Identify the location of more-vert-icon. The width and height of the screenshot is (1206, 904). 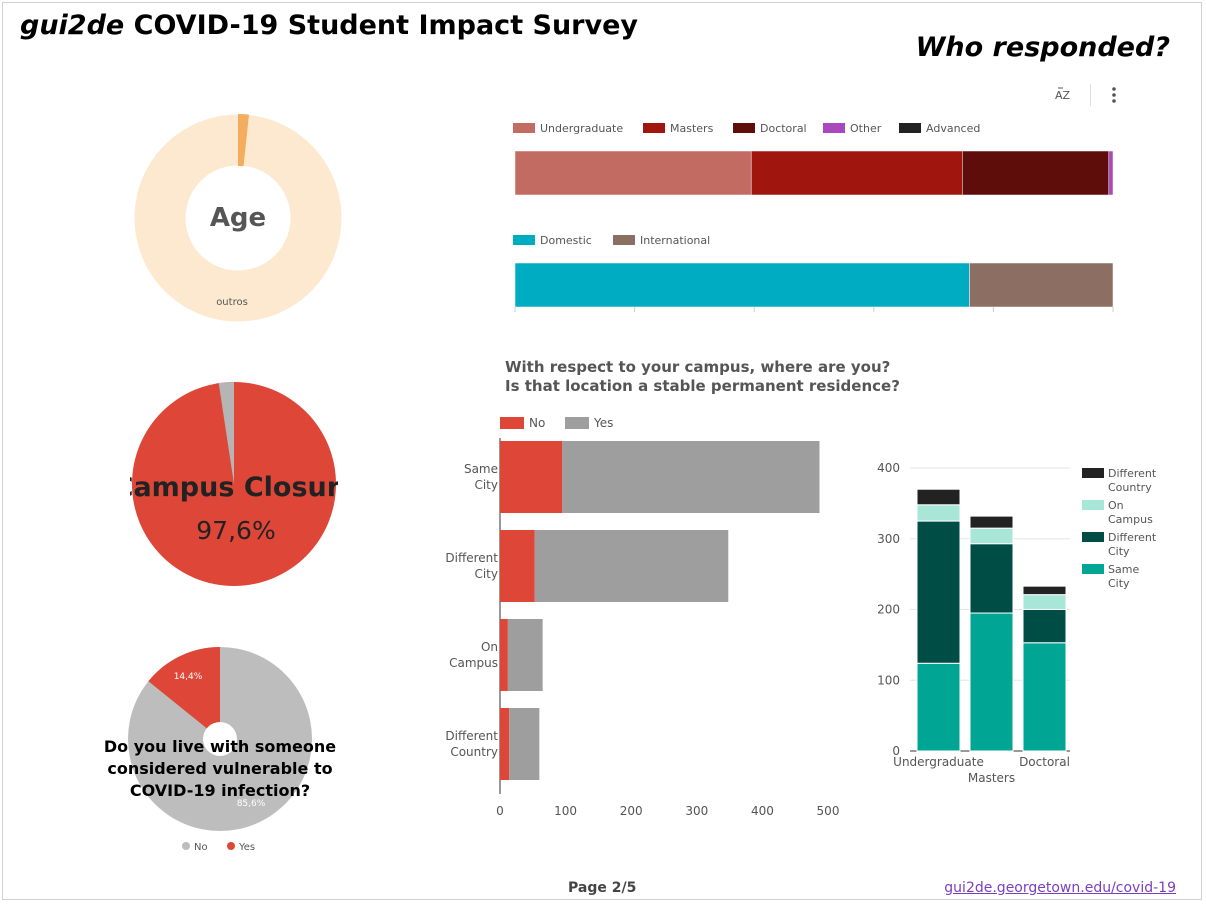
(1114, 95).